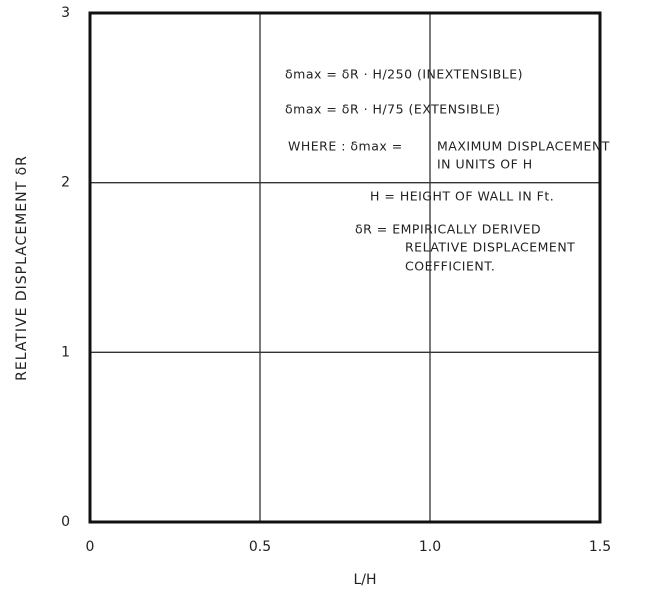  Describe the element at coordinates (600, 547) in the screenshot. I see `x-tick-label: 1.5` at that location.